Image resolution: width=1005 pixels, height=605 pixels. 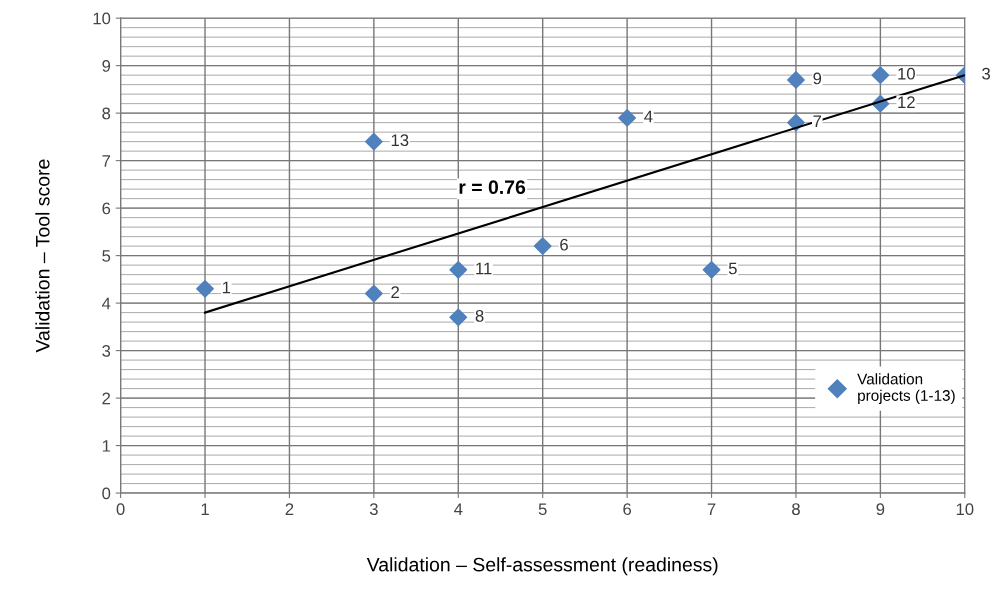 What do you see at coordinates (106, 161) in the screenshot?
I see `y-tick-label: 7` at bounding box center [106, 161].